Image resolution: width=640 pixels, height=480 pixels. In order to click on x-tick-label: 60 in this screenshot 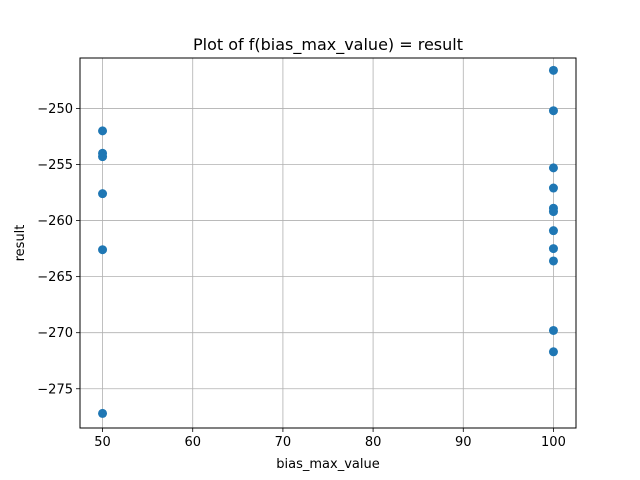, I will do `click(192, 442)`.